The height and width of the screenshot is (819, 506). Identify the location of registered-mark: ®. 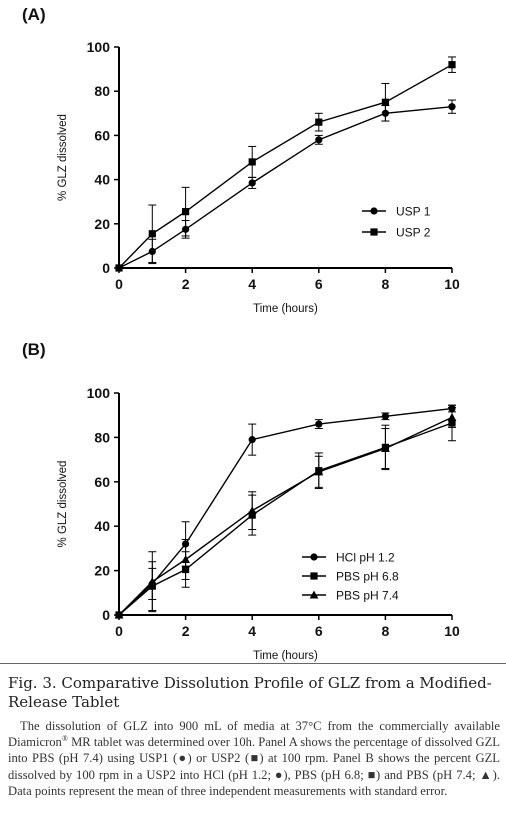
(64, 739).